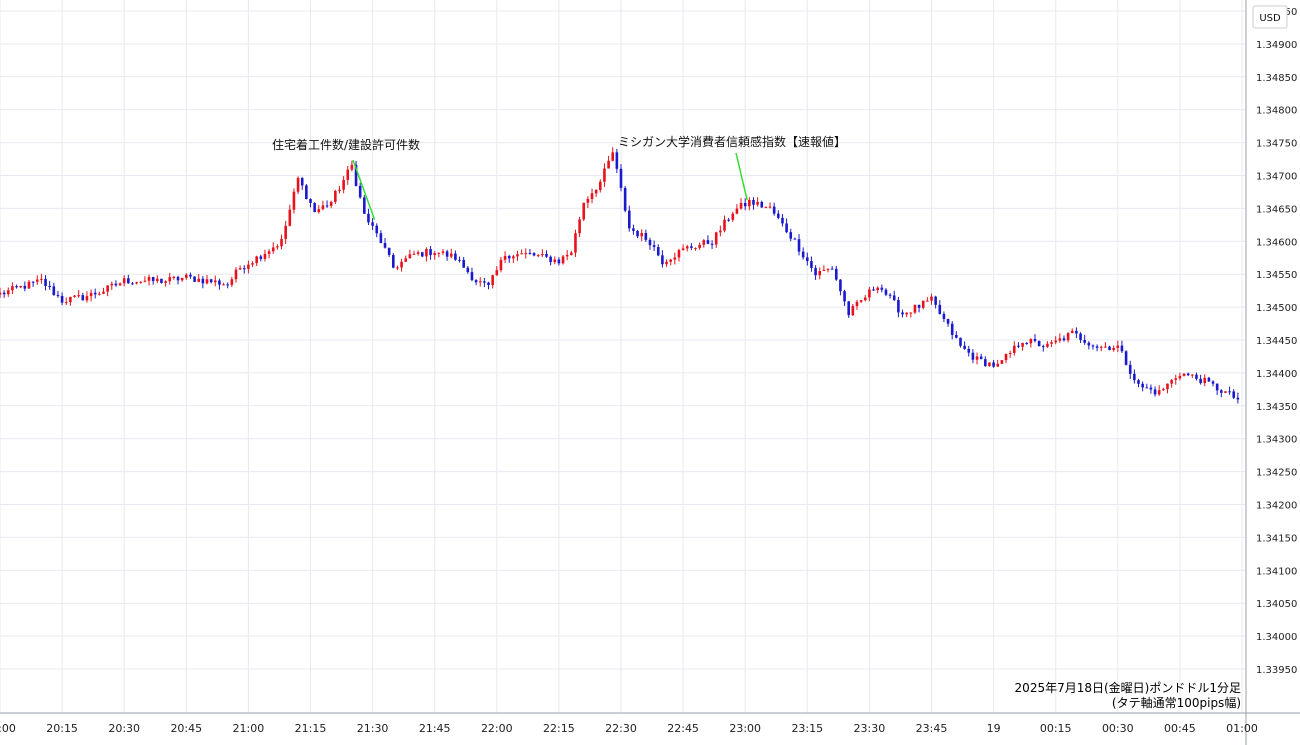 The height and width of the screenshot is (745, 1300). I want to click on y-tick-label: 1.34100, so click(1276, 571).